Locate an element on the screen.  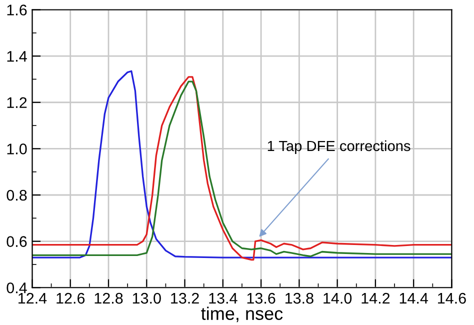
x-tick-label: 13.4 is located at coordinates (223, 298).